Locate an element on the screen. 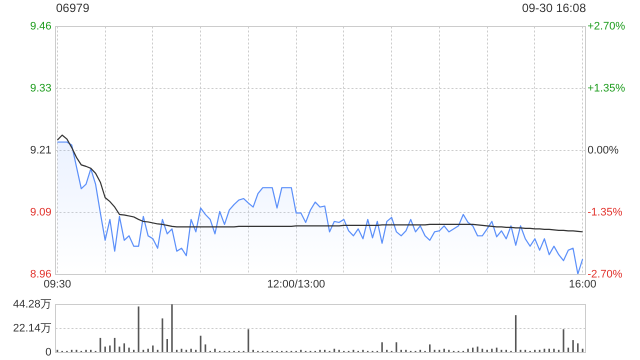  x-tick-label: 12:00/13:00 is located at coordinates (296, 284).